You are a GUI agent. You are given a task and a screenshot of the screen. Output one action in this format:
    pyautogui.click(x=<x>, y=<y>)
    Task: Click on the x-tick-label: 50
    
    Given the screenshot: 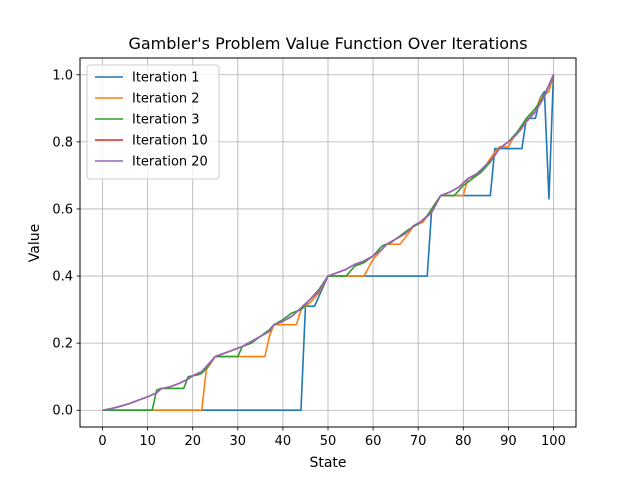 What is the action you would take?
    pyautogui.click(x=328, y=441)
    